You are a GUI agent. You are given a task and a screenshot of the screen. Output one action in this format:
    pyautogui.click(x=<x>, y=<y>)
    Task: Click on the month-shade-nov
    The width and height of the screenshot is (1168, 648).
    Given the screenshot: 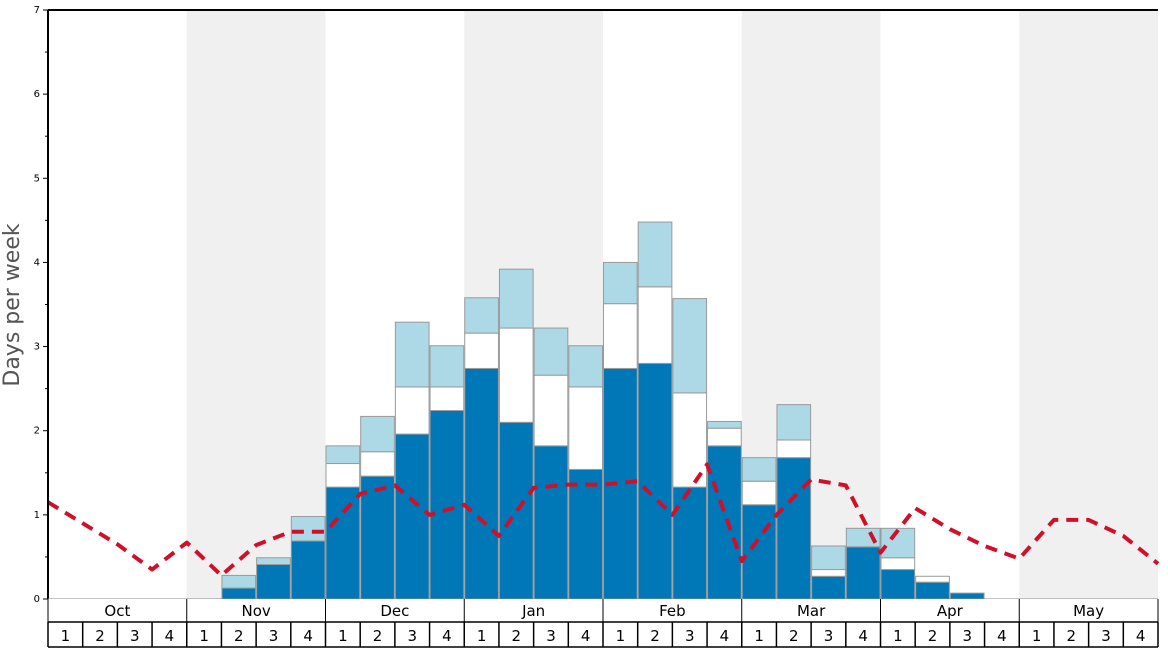 What is the action you would take?
    pyautogui.click(x=256, y=304)
    